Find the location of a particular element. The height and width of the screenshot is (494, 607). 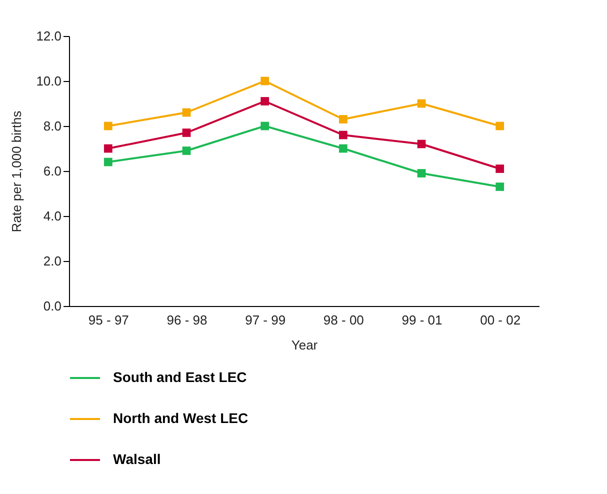

legend-label: Walsall is located at coordinates (137, 459).